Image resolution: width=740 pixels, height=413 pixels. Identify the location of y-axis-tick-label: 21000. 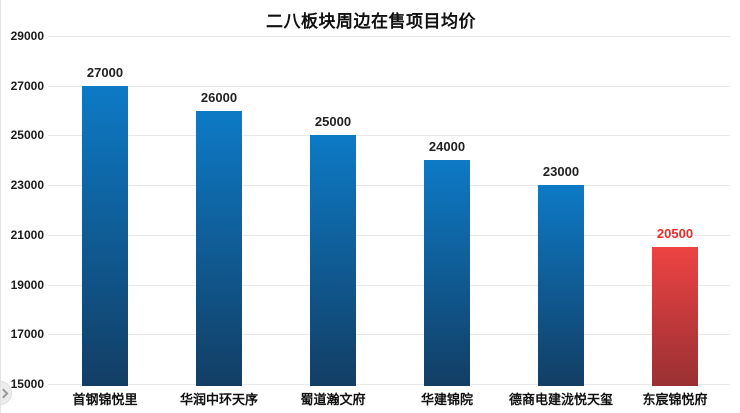
(27, 234).